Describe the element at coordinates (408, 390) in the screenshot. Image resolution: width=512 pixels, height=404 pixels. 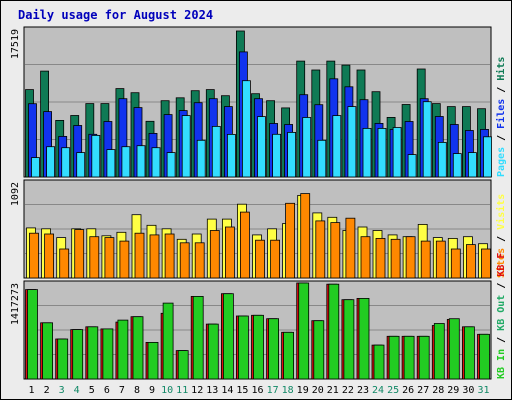
I see `day-label-26: 26` at that location.